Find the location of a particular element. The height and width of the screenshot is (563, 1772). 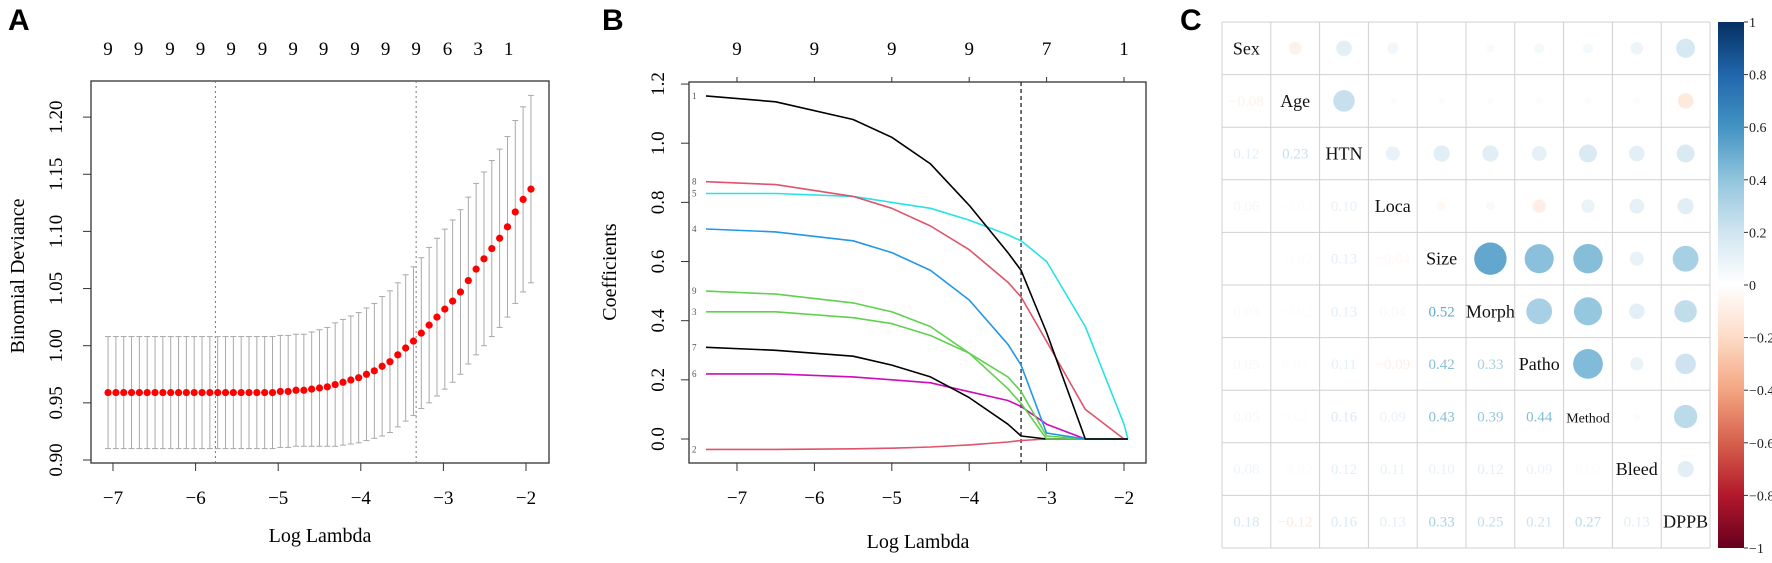

colorbar-tick-label: −1 is located at coordinates (1756, 549).